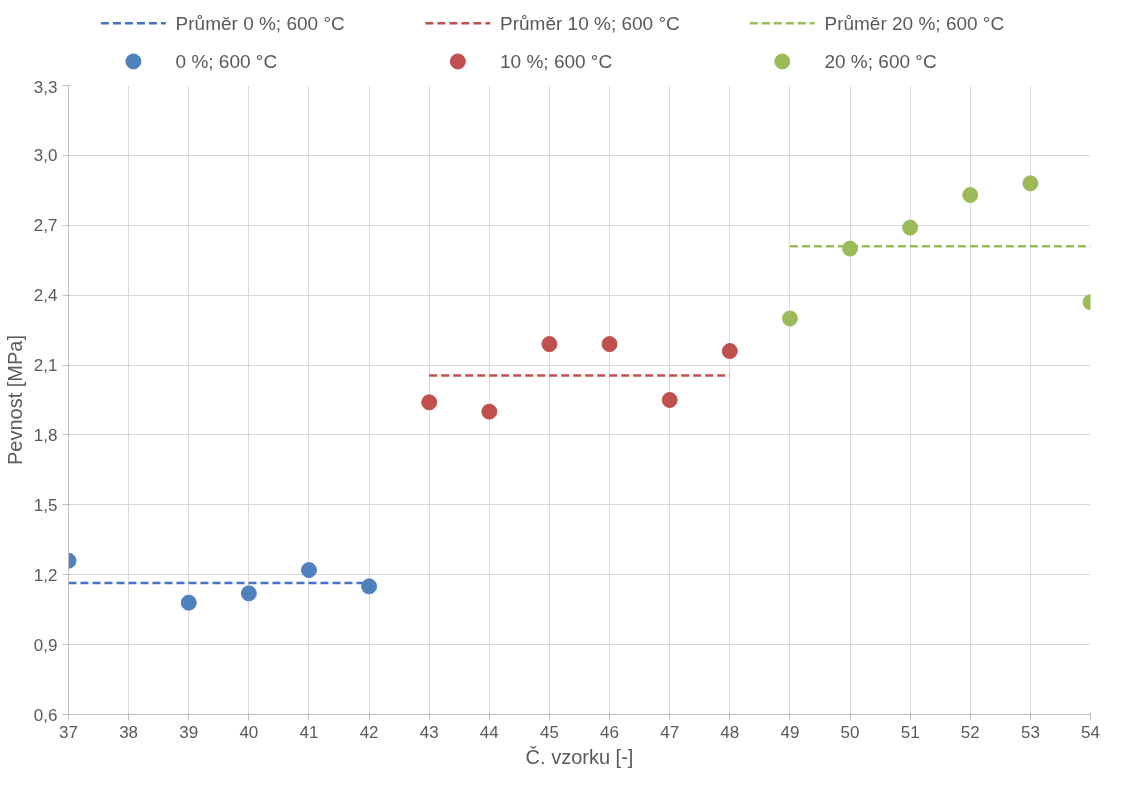 This screenshot has height=787, width=1139. Describe the element at coordinates (45, 575) in the screenshot. I see `y-tick-label: 1,2` at that location.